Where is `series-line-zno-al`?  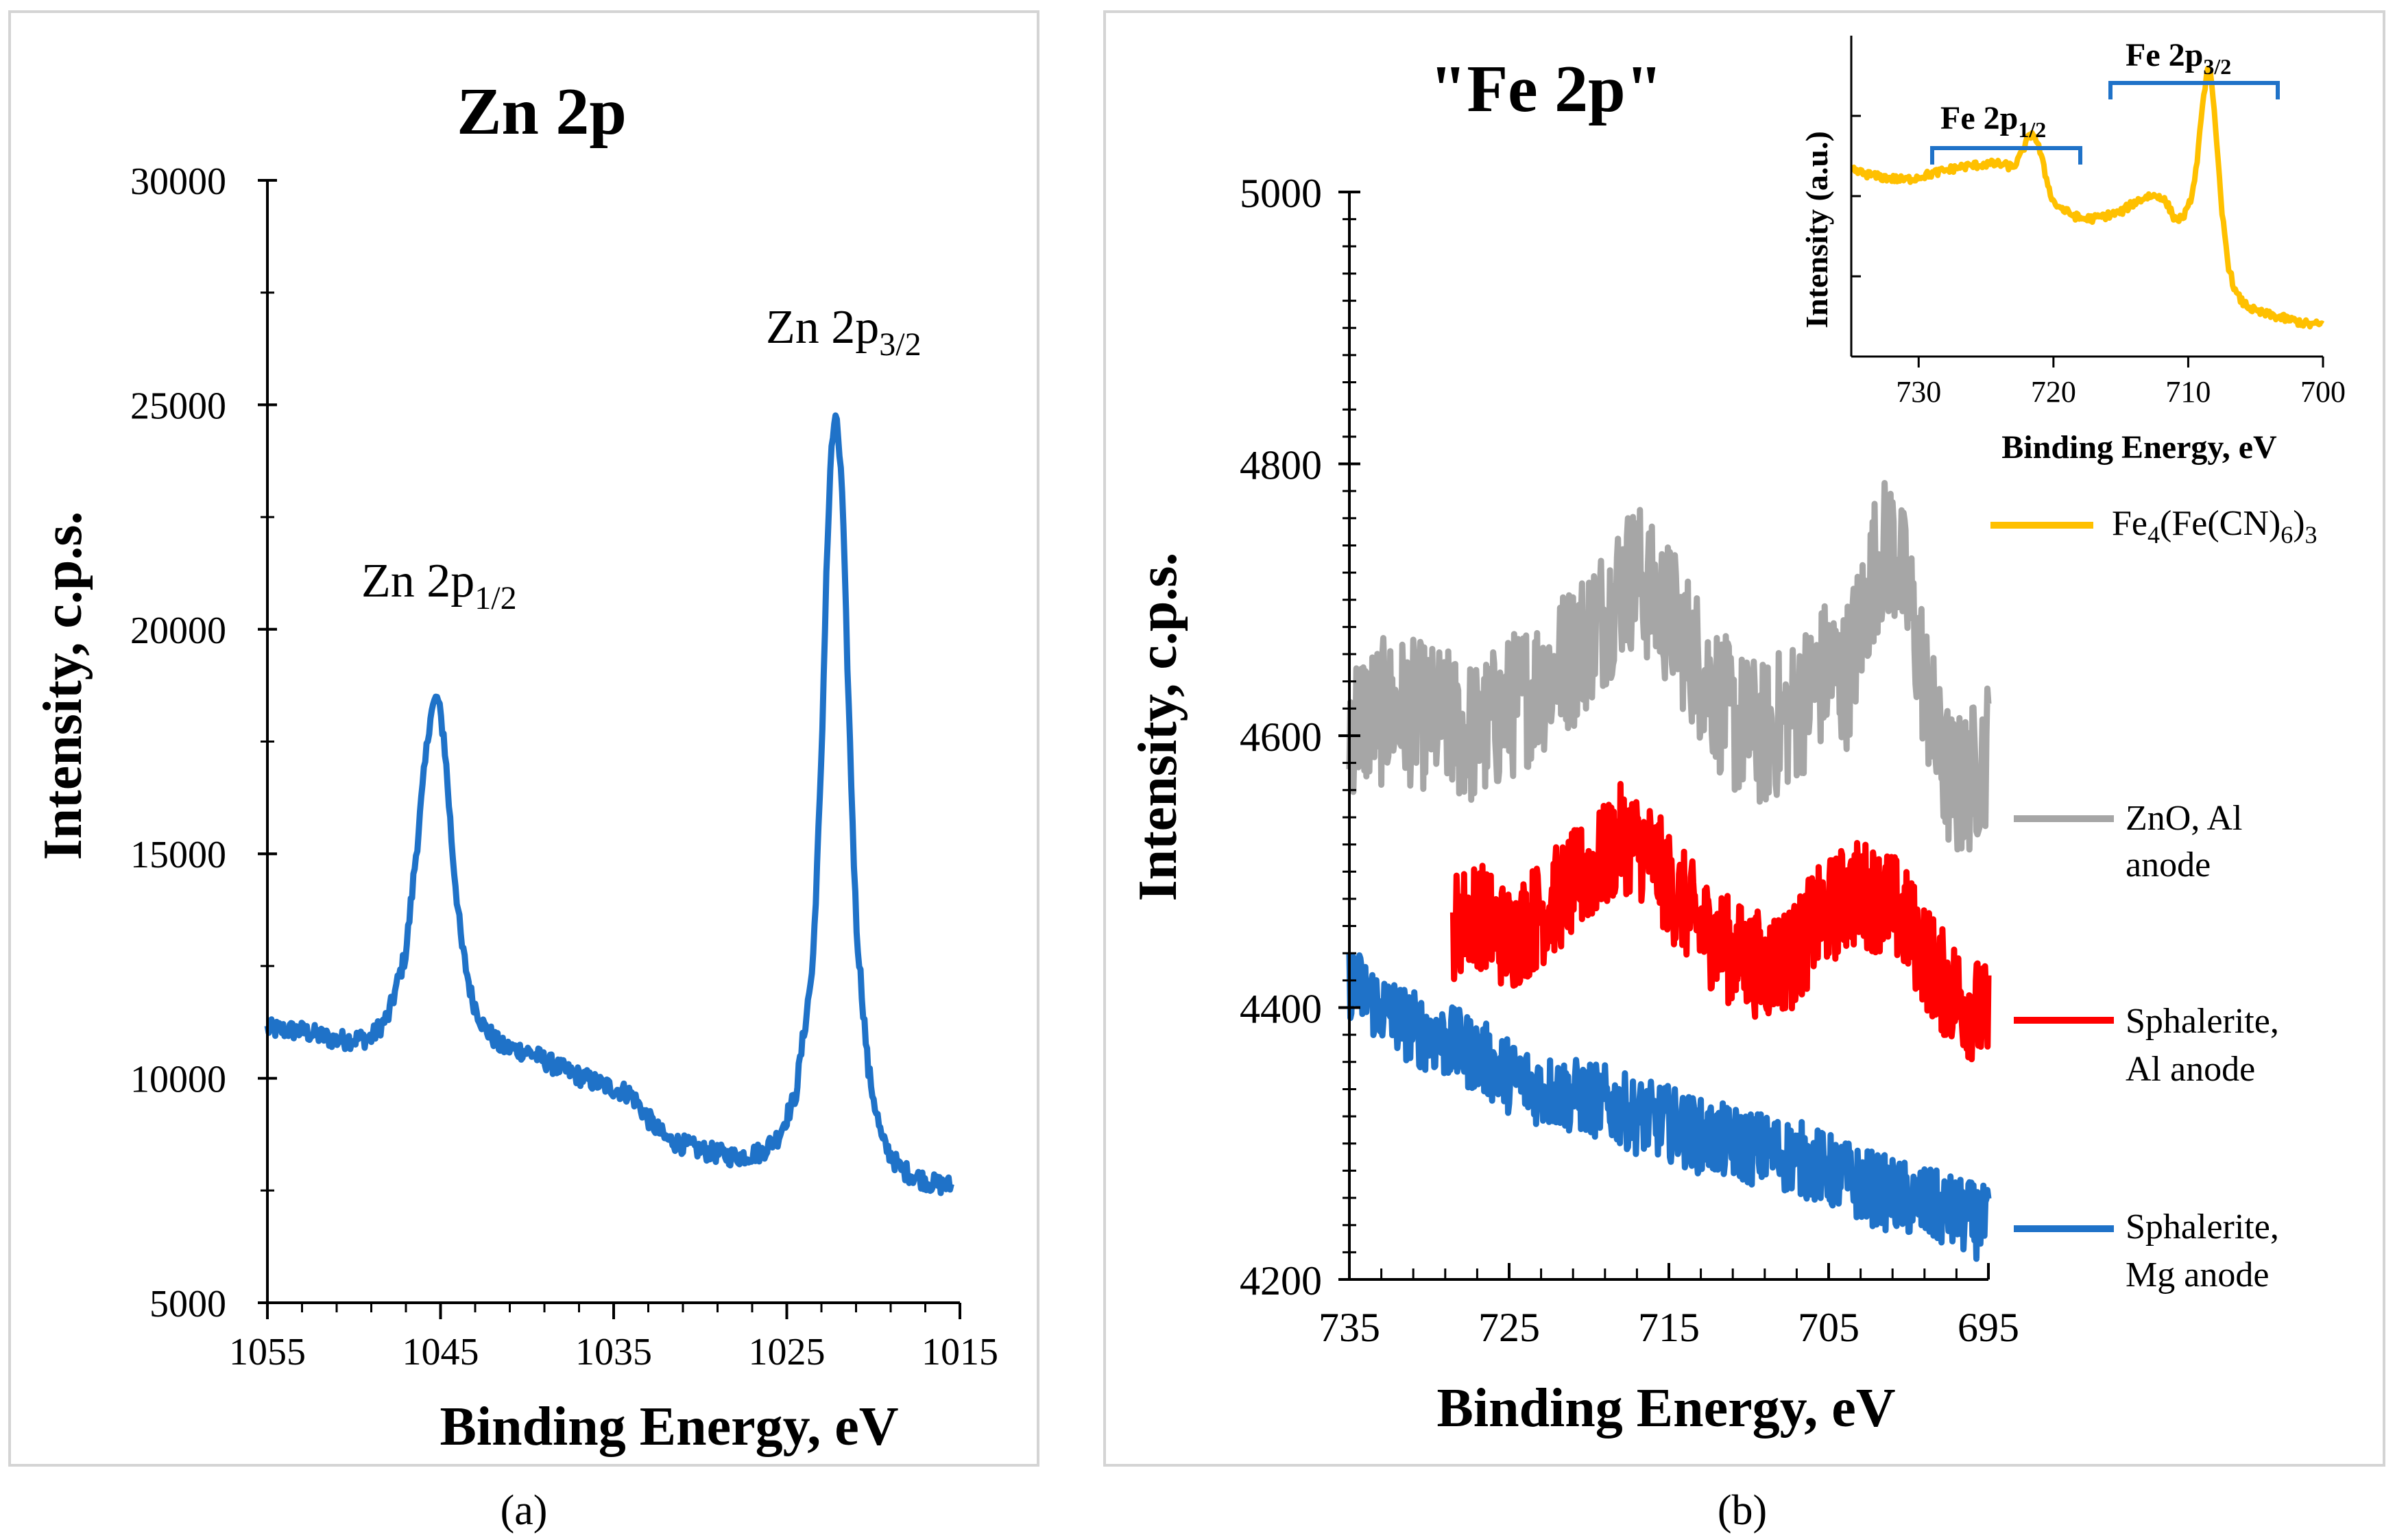 series-line-zno-al is located at coordinates (1669, 666).